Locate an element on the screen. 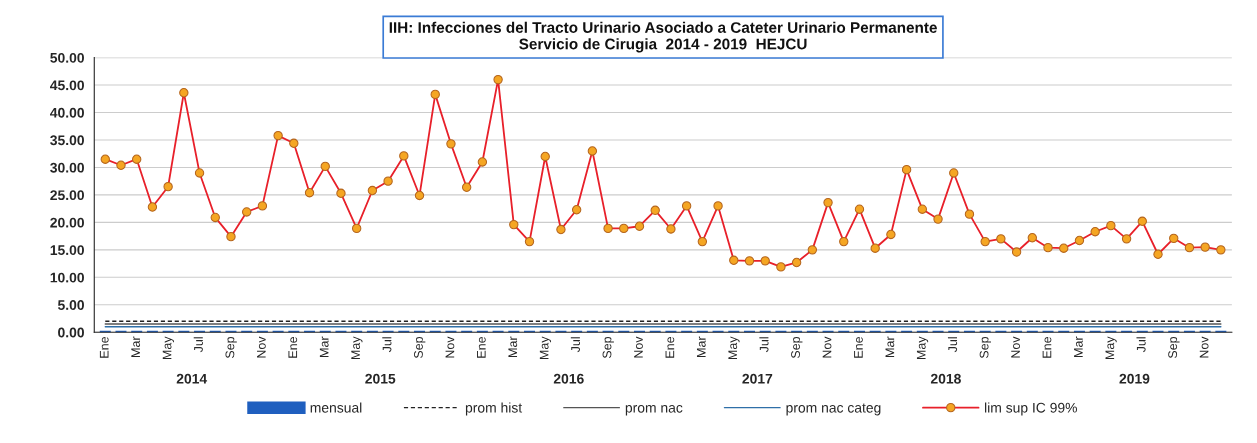  y-tick-label: 35.00 is located at coordinates (67, 140).